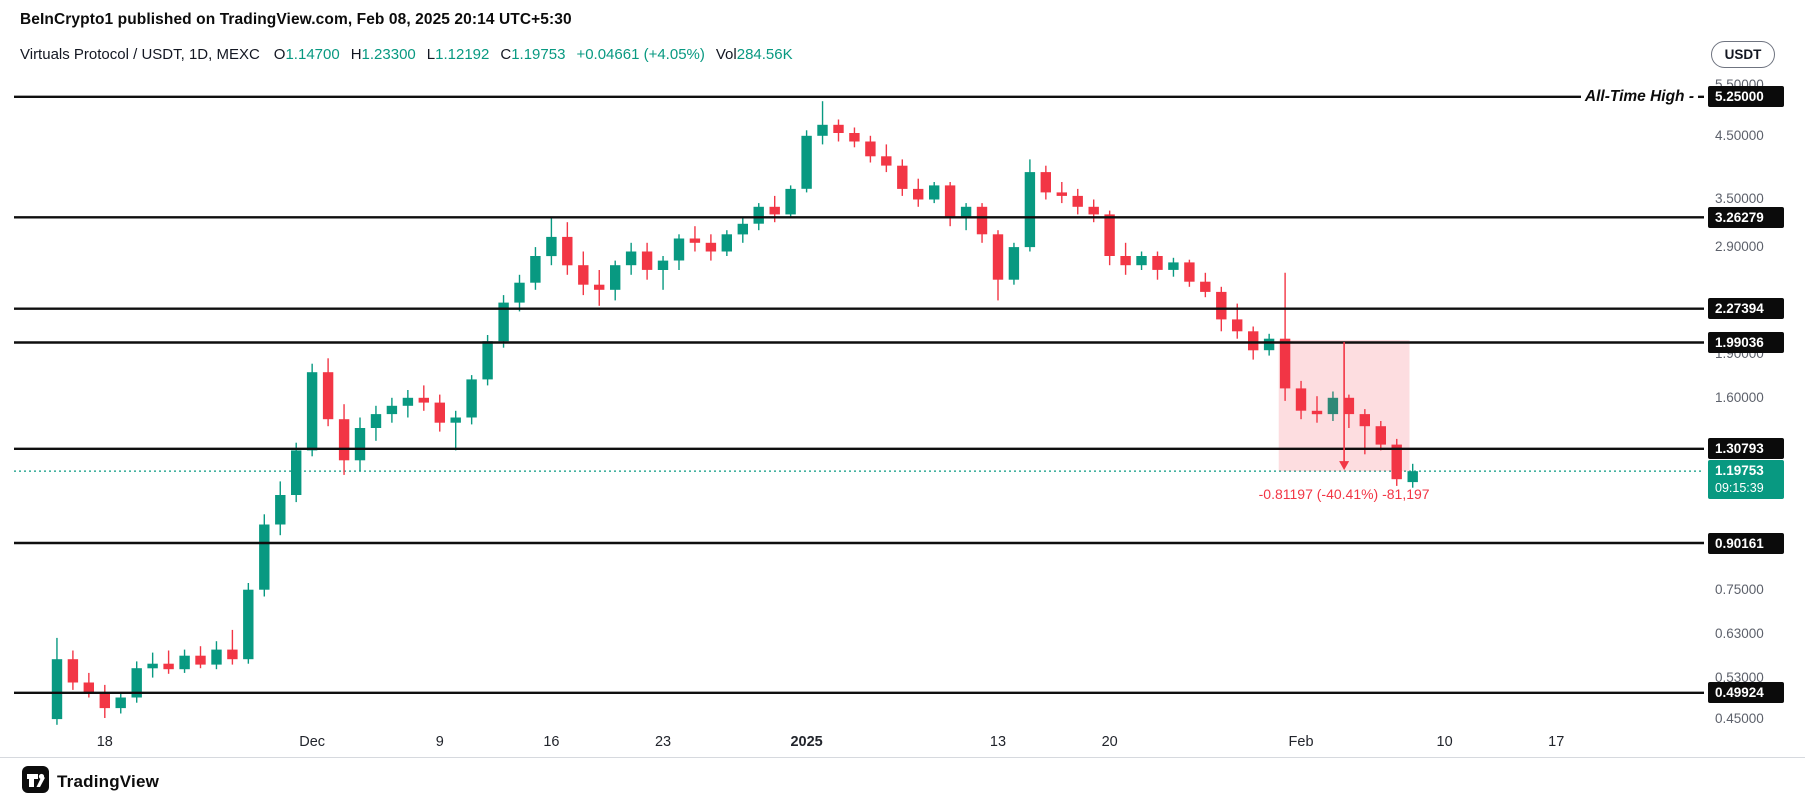  I want to click on volume-value: 284.56K, so click(764, 54).